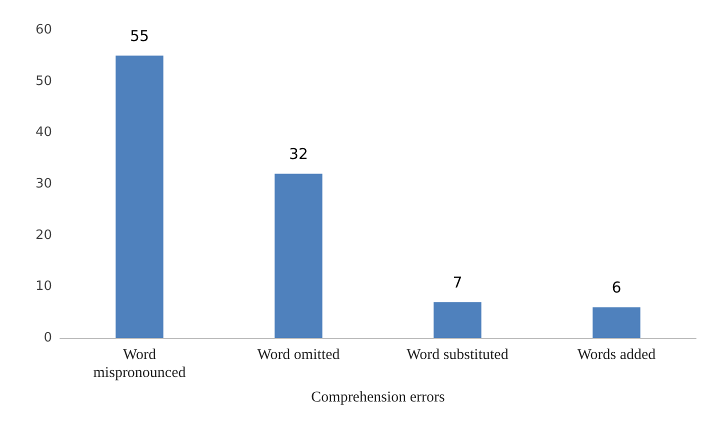 The height and width of the screenshot is (436, 722). I want to click on data-label: 7, so click(457, 283).